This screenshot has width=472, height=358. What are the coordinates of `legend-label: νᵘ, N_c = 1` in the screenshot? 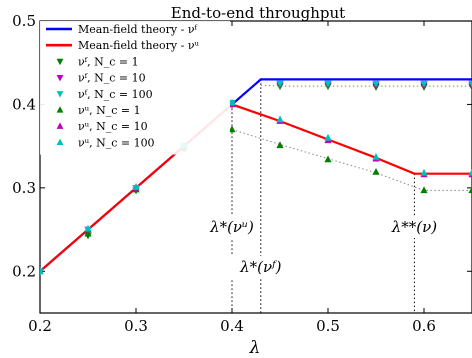 It's located at (109, 110).